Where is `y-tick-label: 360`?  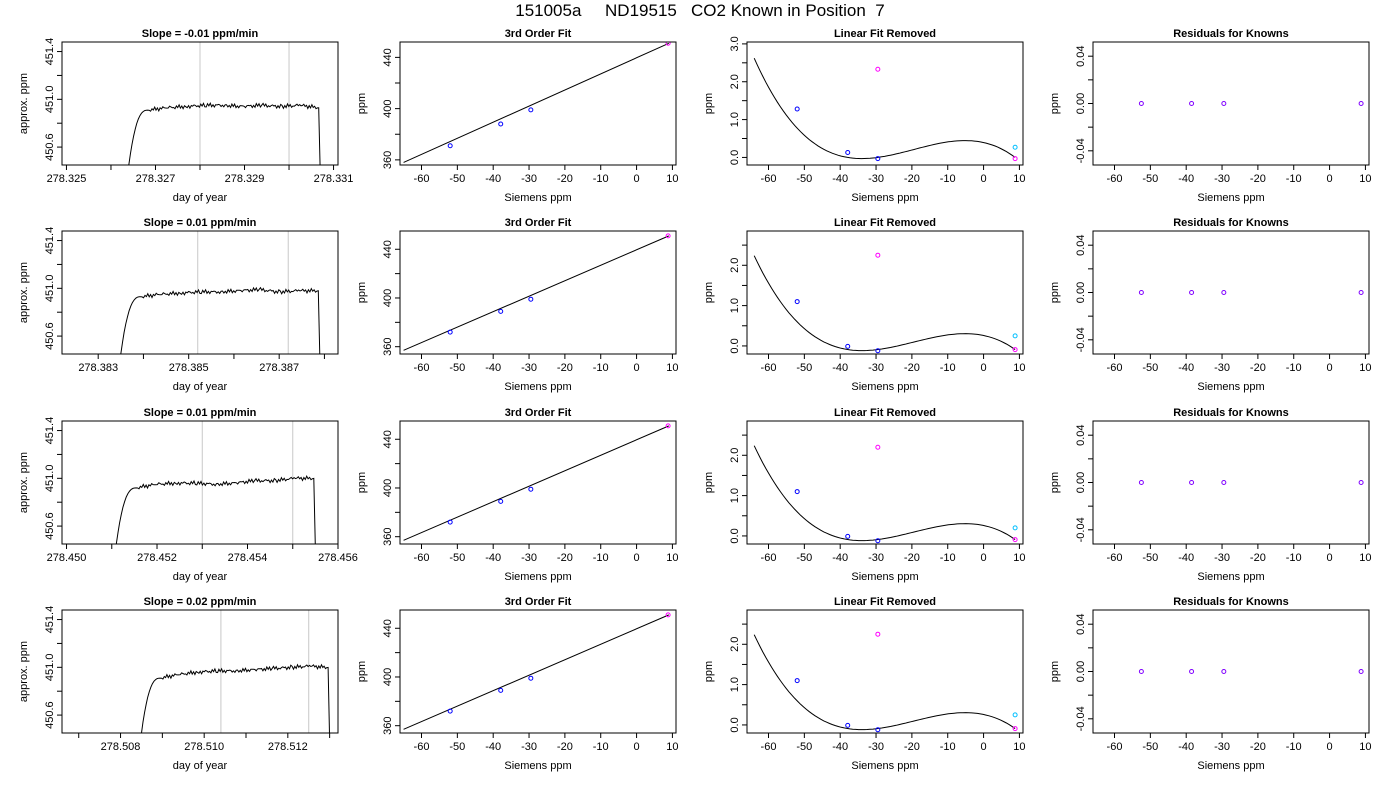 y-tick-label: 360 is located at coordinates (388, 537).